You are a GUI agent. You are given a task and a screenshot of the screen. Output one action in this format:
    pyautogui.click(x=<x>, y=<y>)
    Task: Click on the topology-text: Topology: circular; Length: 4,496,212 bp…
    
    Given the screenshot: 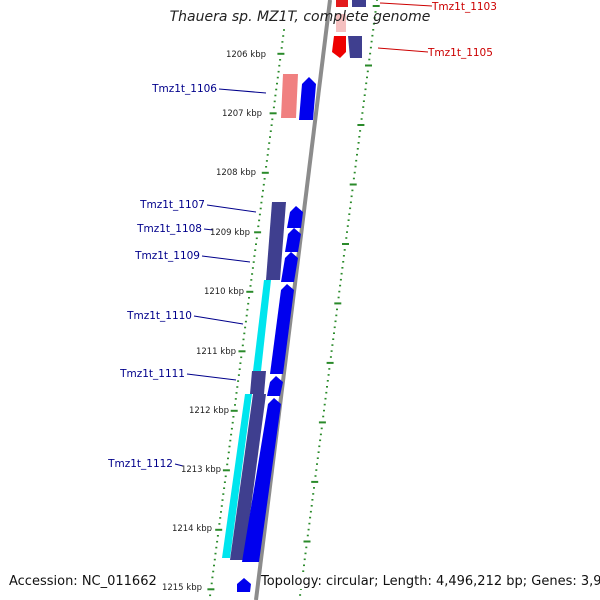 What is the action you would take?
    pyautogui.click(x=430, y=581)
    